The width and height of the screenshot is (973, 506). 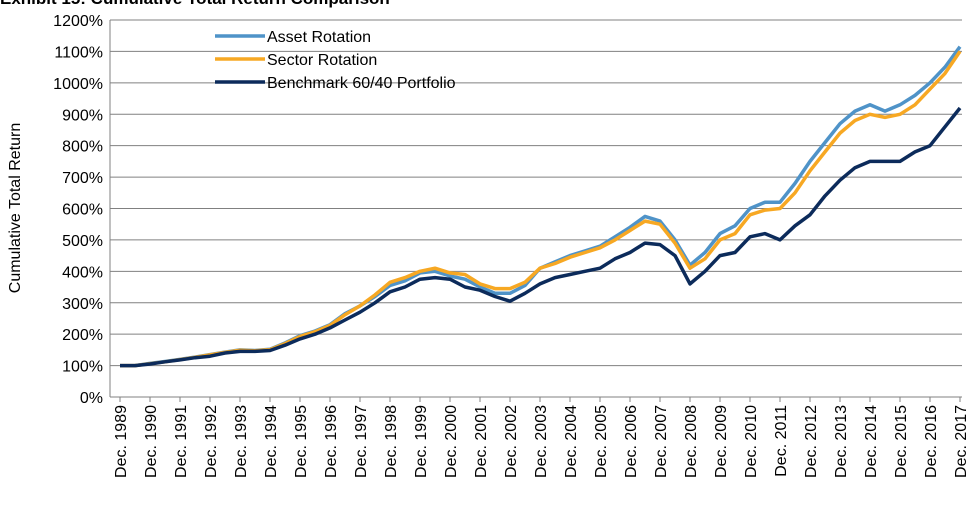 What do you see at coordinates (541, 441) in the screenshot?
I see `x-tick-label: Dec. 2003` at bounding box center [541, 441].